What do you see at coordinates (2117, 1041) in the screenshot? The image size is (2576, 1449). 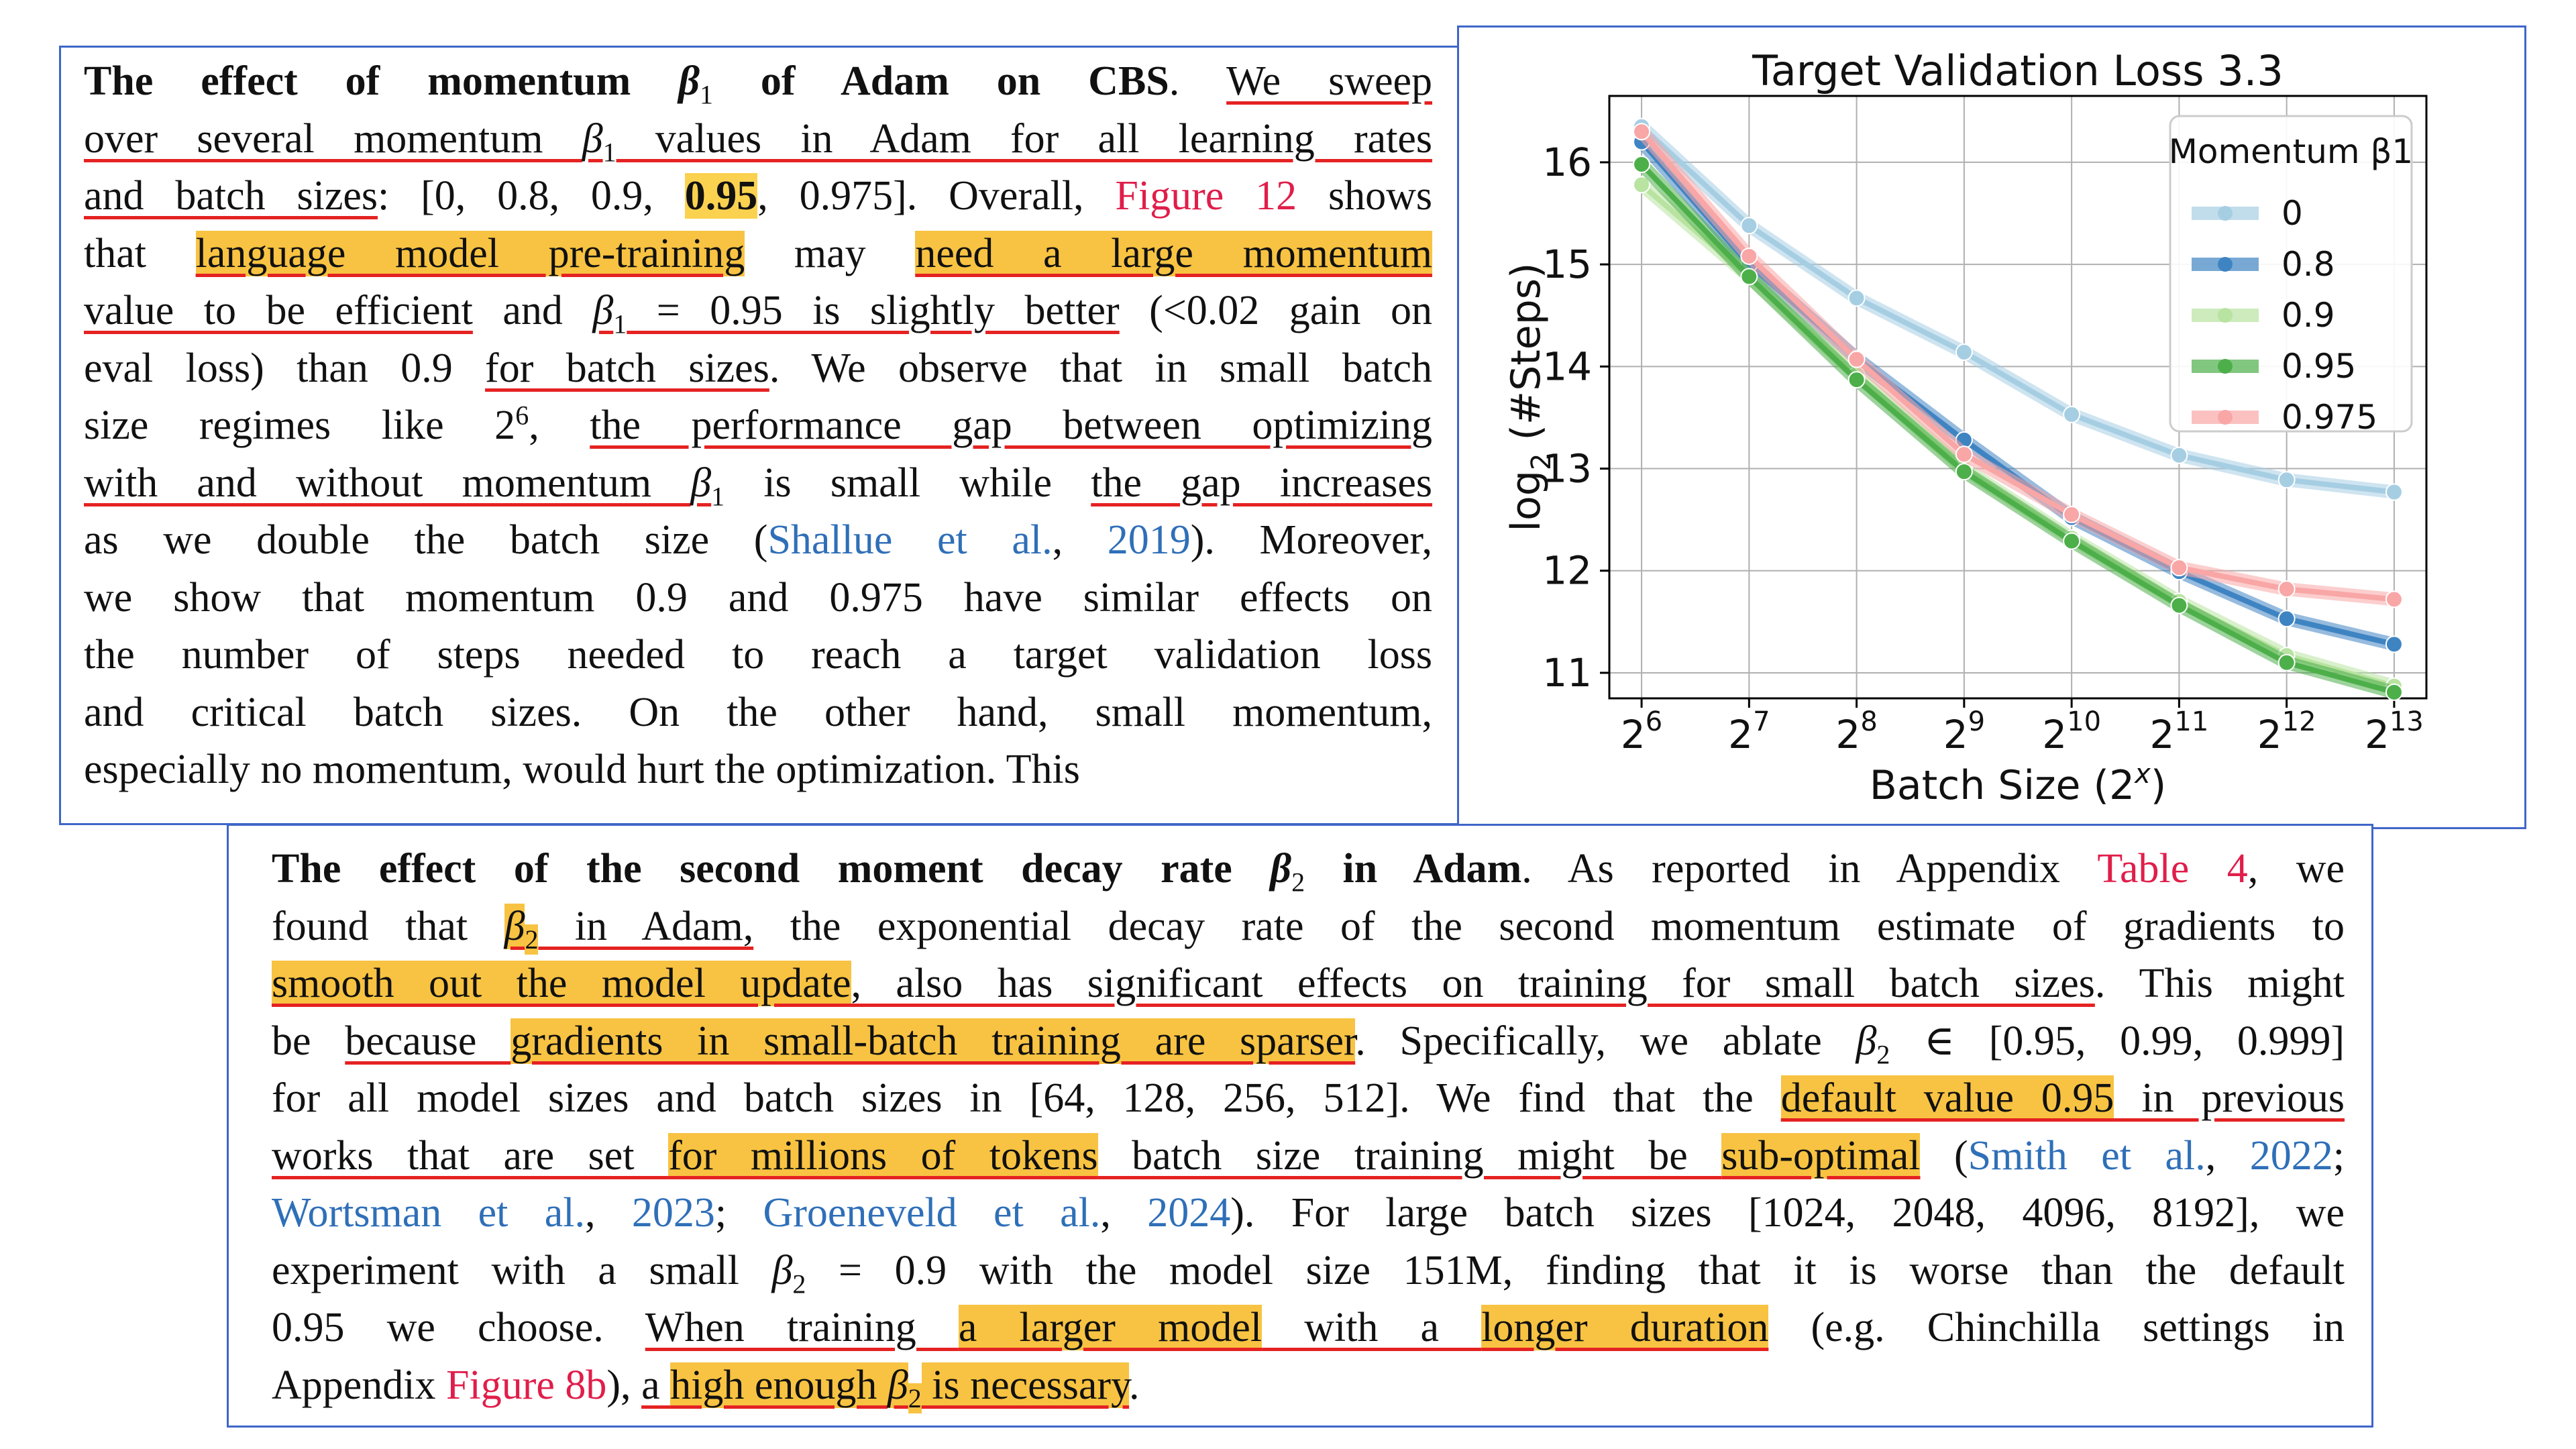 I see `text-span: ∈ [0.95, 0.99, 0.999]` at bounding box center [2117, 1041].